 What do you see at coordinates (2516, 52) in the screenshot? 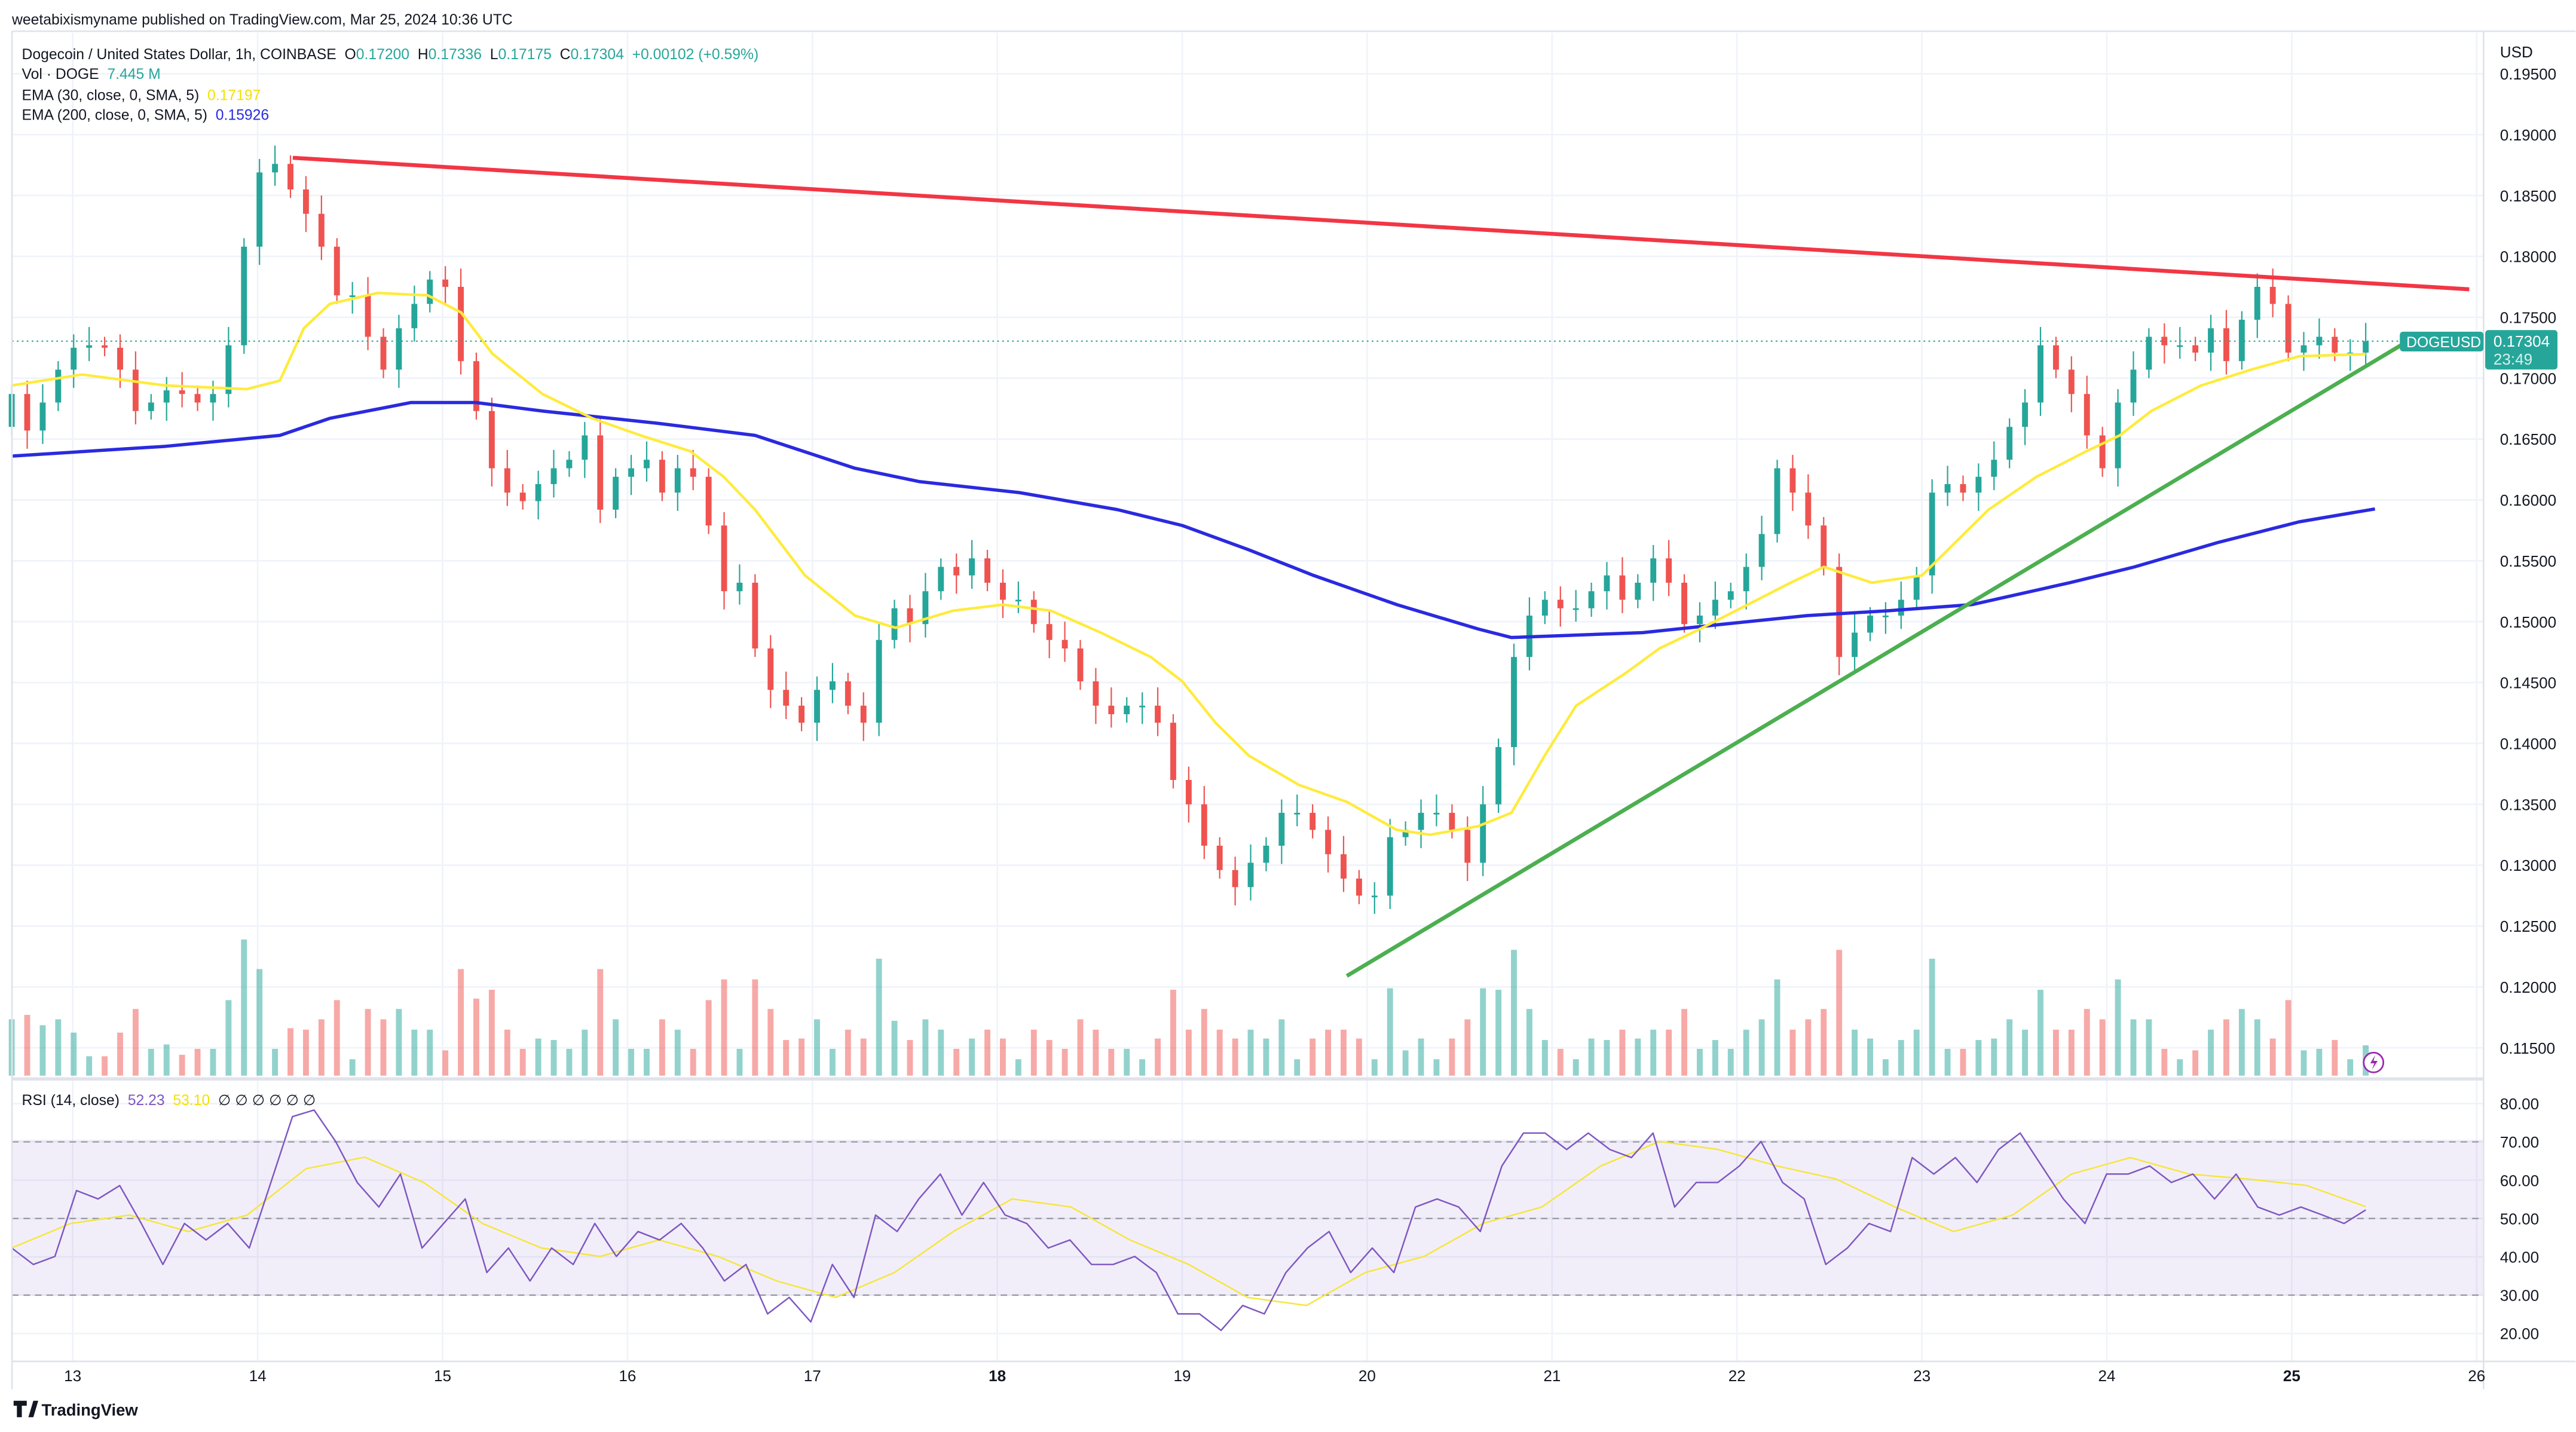
I see `currency-label: USD` at bounding box center [2516, 52].